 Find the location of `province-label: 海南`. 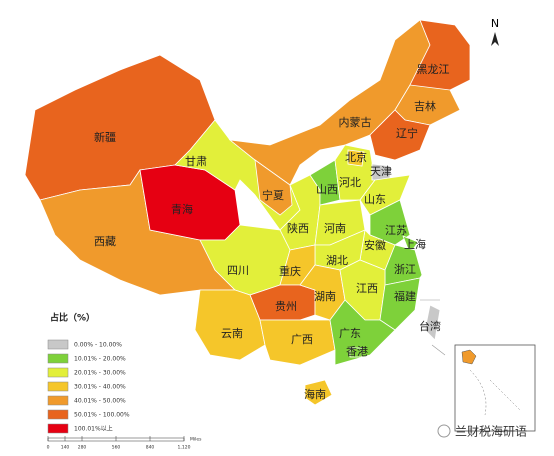

province-label: 海南 is located at coordinates (315, 394).